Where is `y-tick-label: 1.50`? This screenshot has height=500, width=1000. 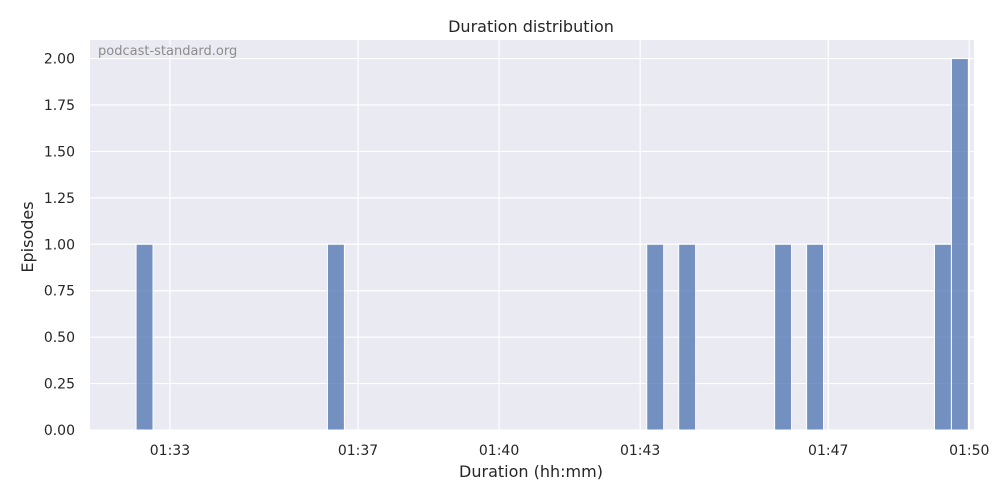 y-tick-label: 1.50 is located at coordinates (59, 152).